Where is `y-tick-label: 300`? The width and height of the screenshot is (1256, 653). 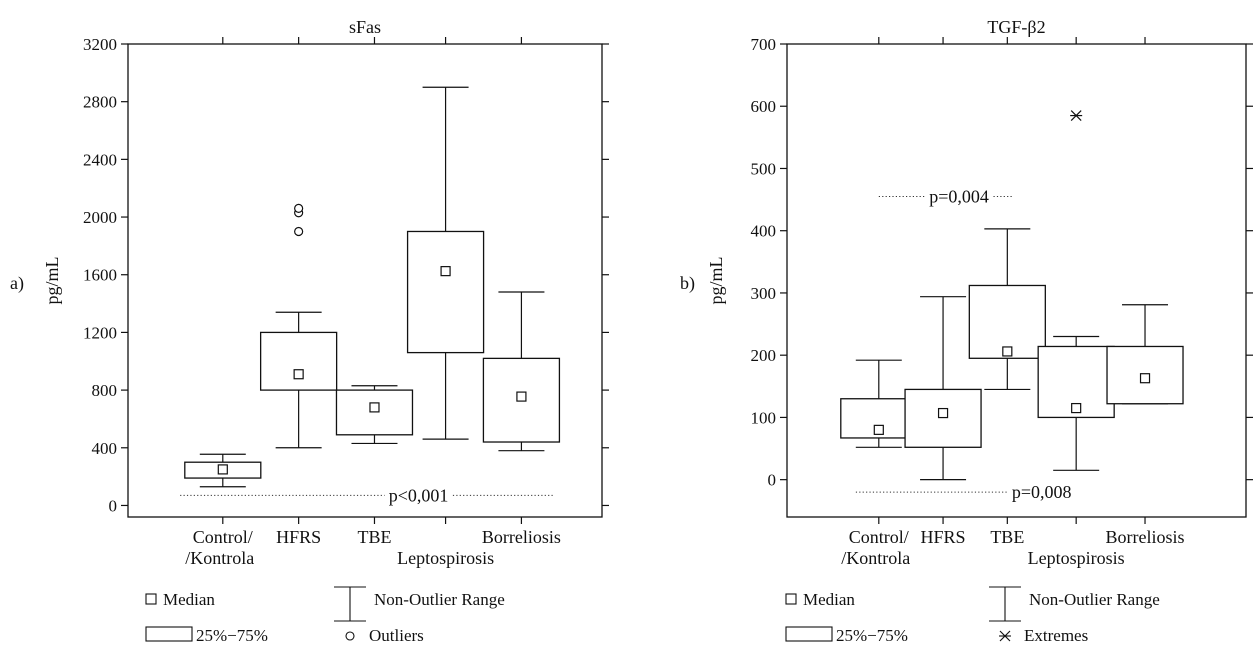
y-tick-label: 300 is located at coordinates (764, 293).